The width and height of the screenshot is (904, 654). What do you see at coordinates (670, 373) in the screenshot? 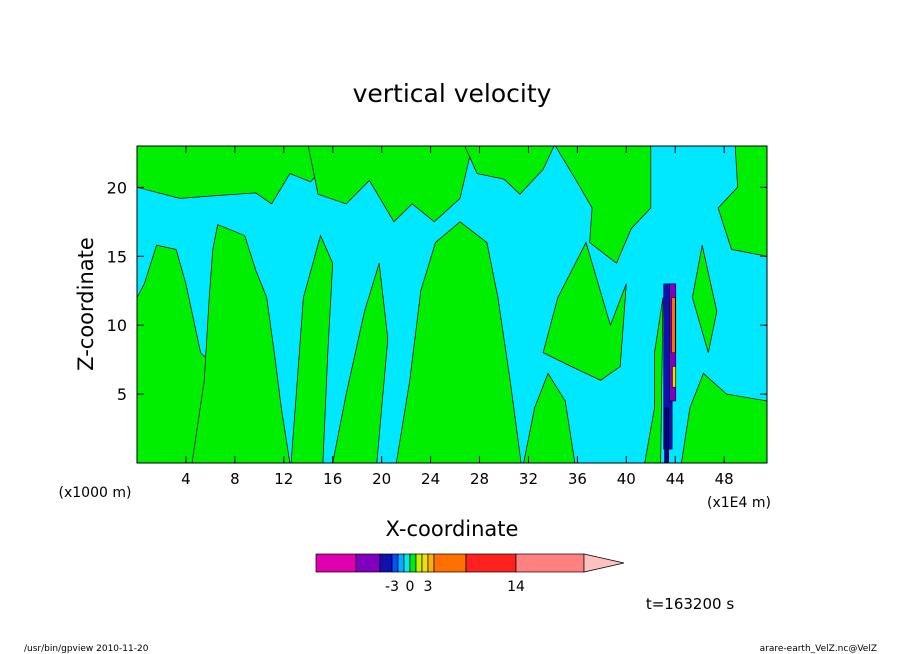
I see `convective-core` at bounding box center [670, 373].